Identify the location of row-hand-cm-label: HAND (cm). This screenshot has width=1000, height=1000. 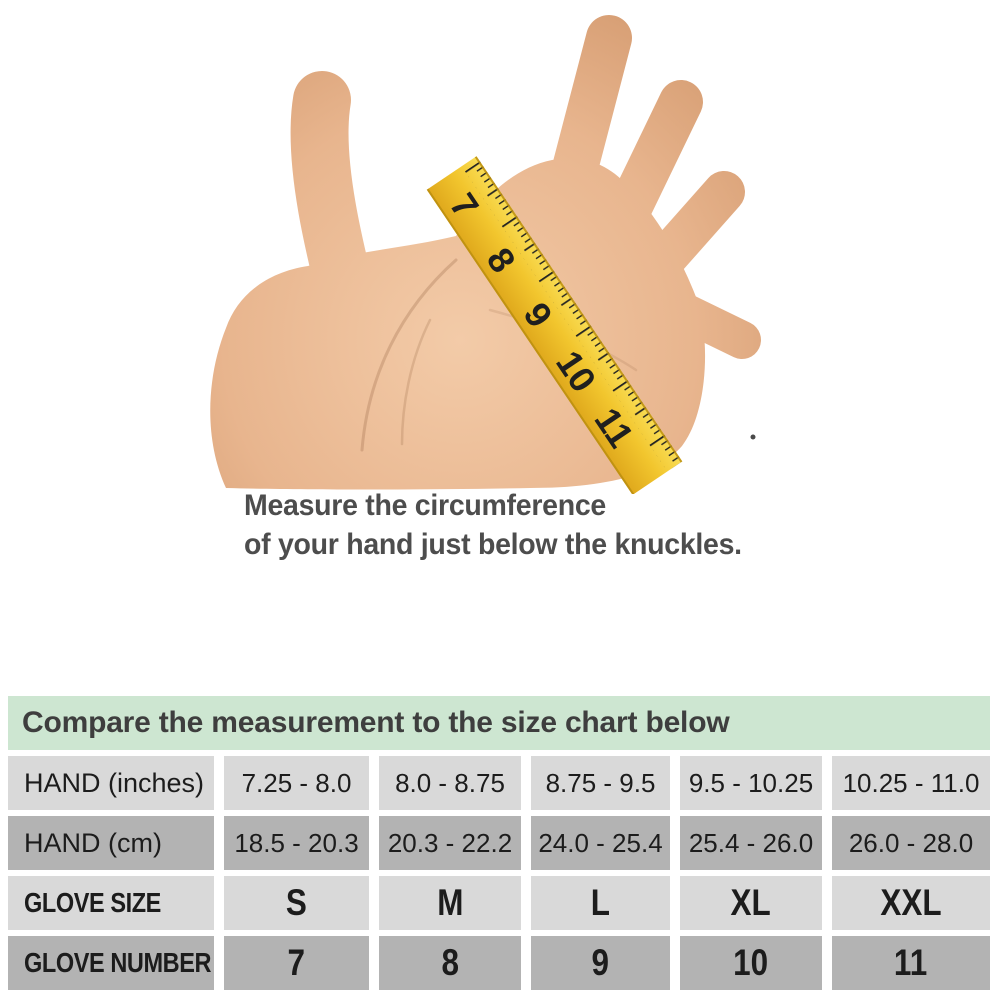
(111, 843).